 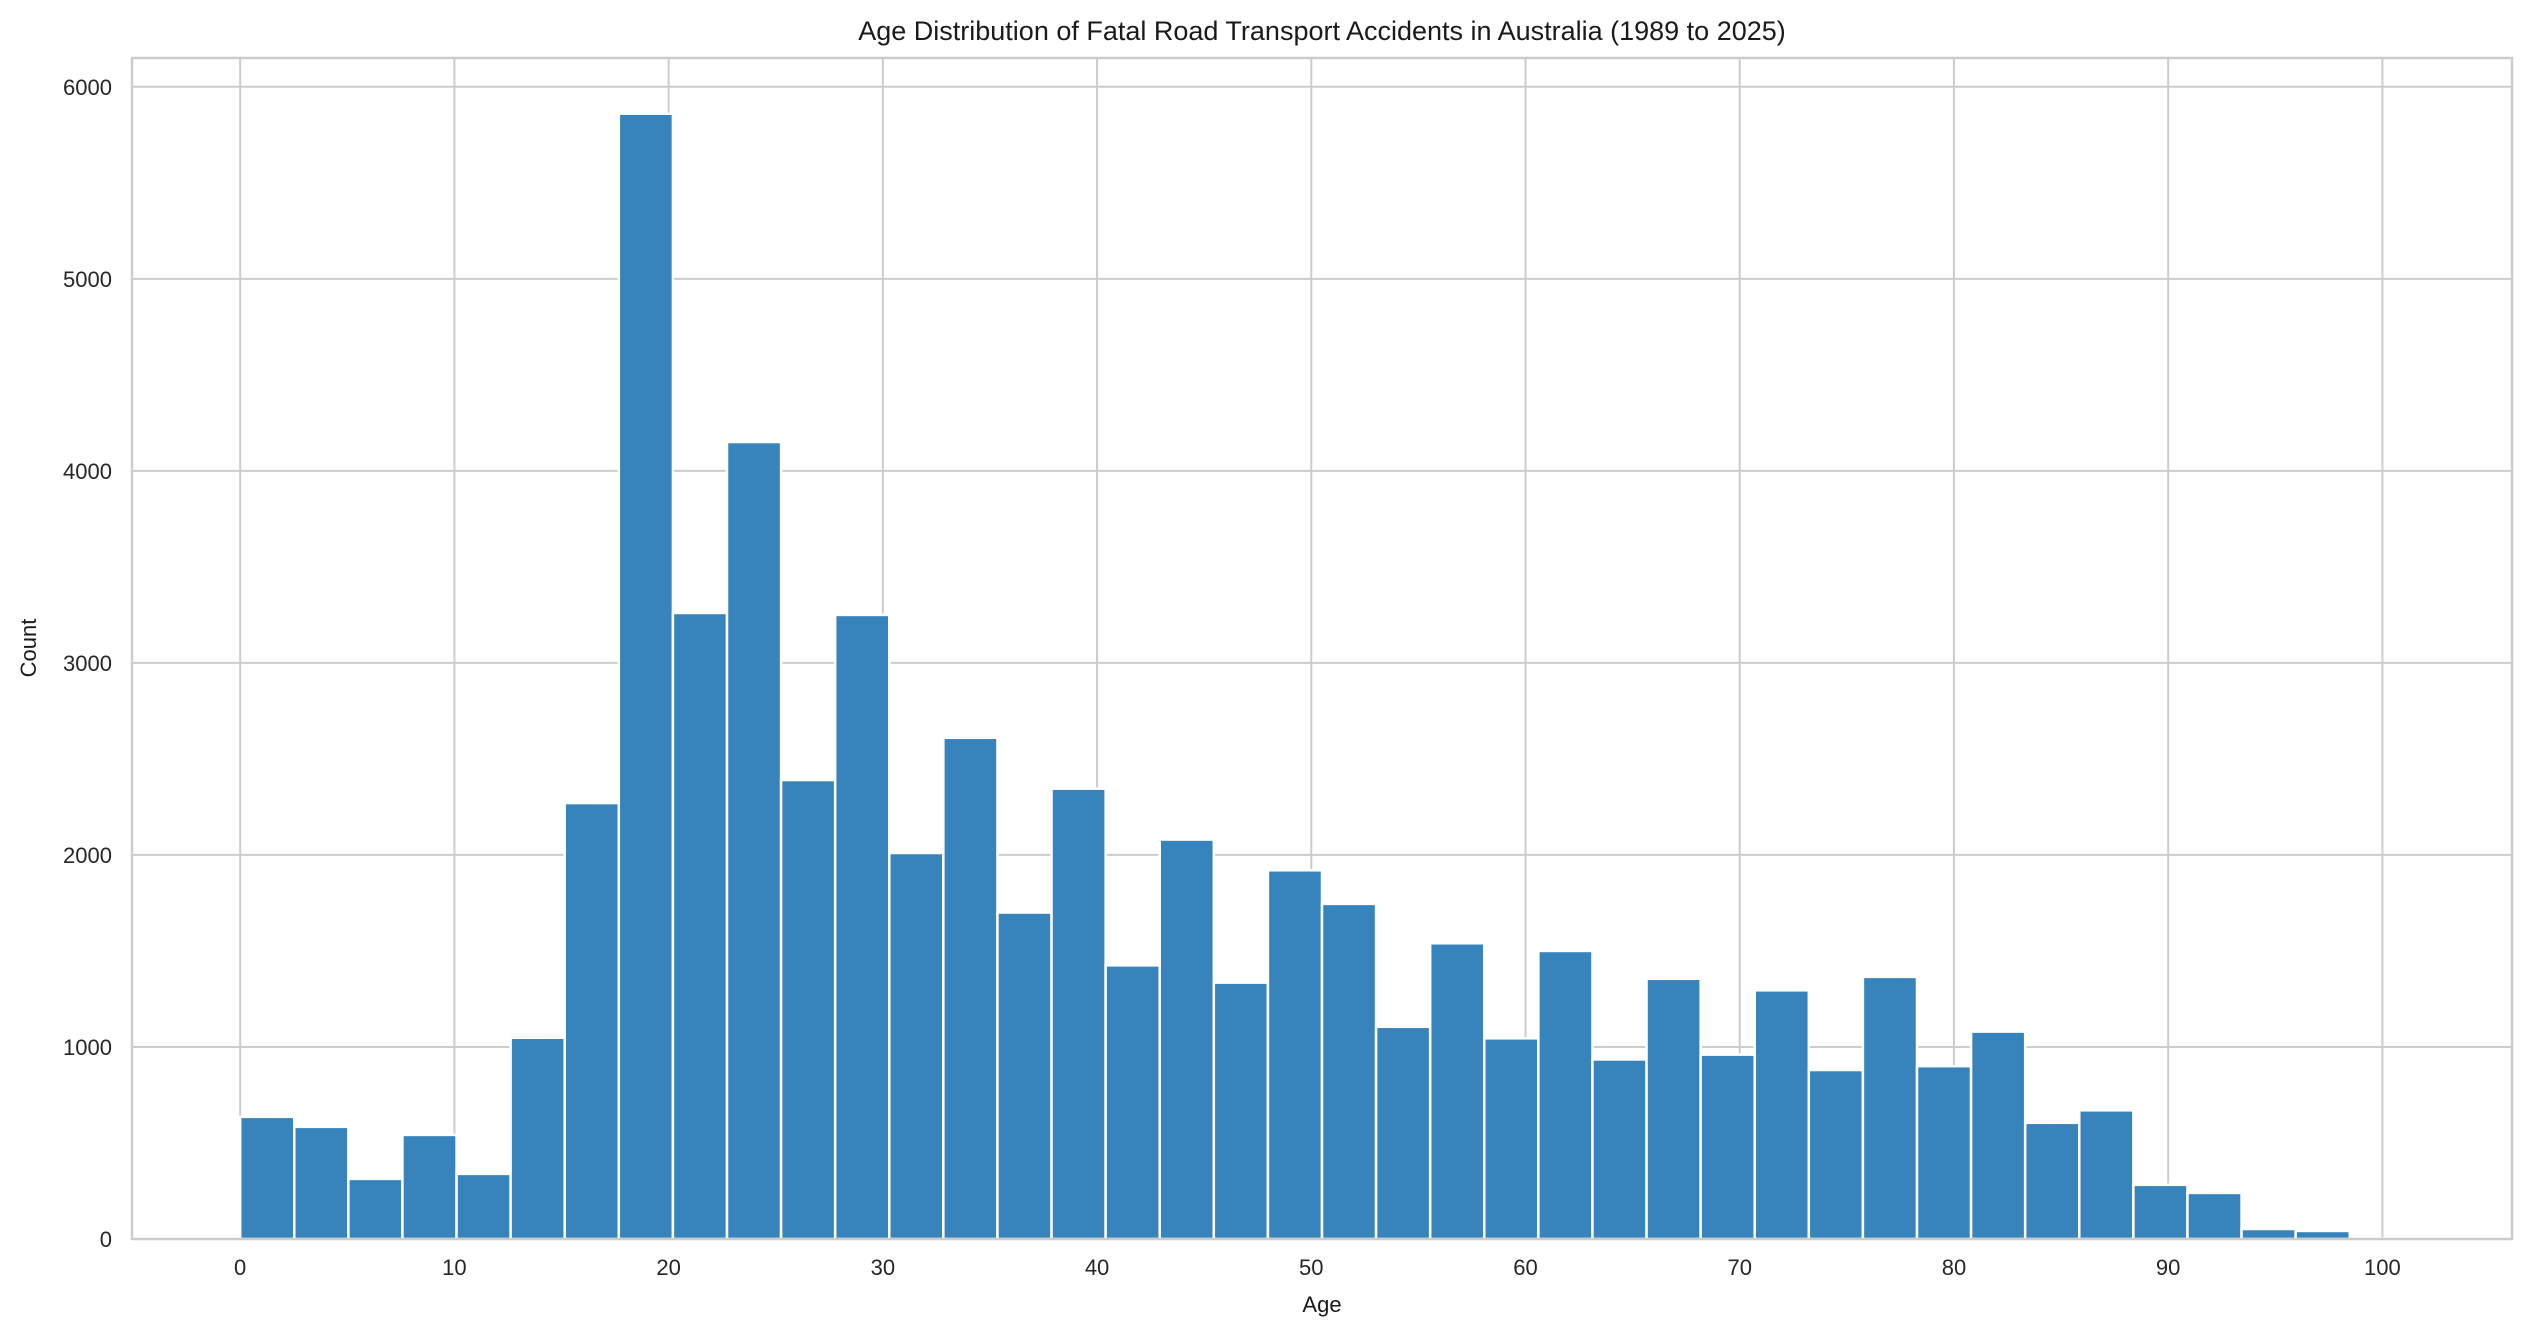 What do you see at coordinates (668, 1267) in the screenshot?
I see `x-tick-label: 20` at bounding box center [668, 1267].